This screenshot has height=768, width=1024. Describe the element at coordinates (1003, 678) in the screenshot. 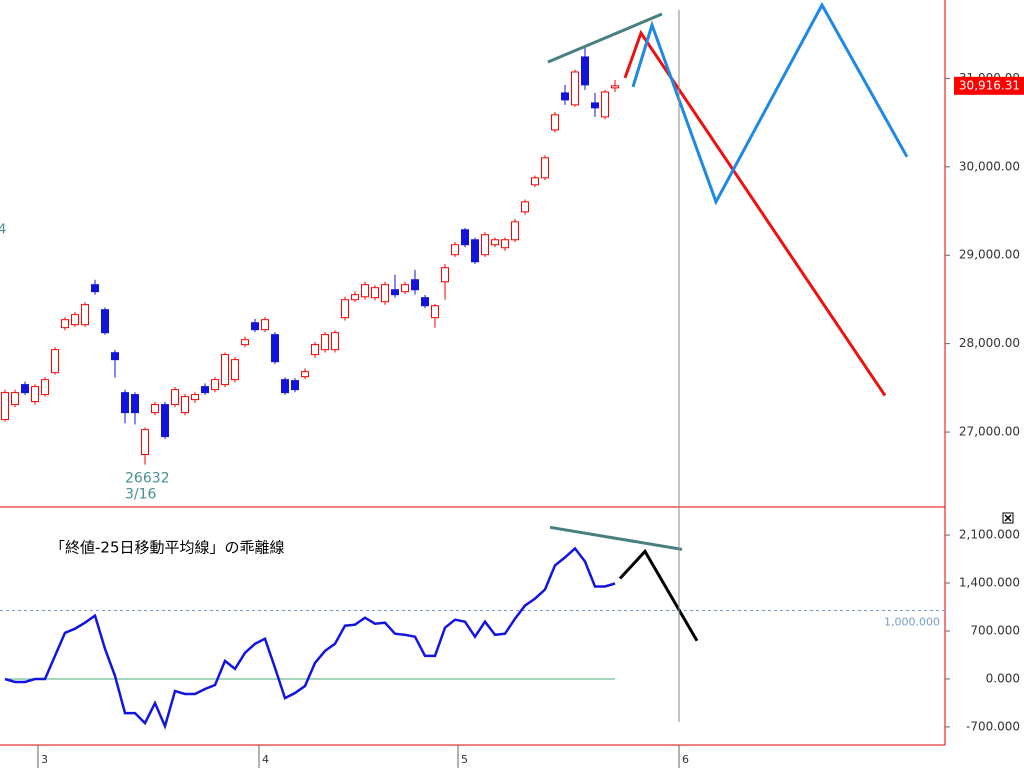

I see `y-tick-label: 0.000` at that location.